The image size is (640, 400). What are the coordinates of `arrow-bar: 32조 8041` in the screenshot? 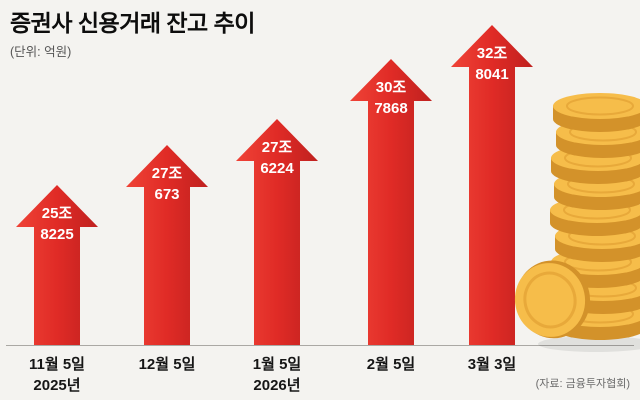 It's located at (492, 185).